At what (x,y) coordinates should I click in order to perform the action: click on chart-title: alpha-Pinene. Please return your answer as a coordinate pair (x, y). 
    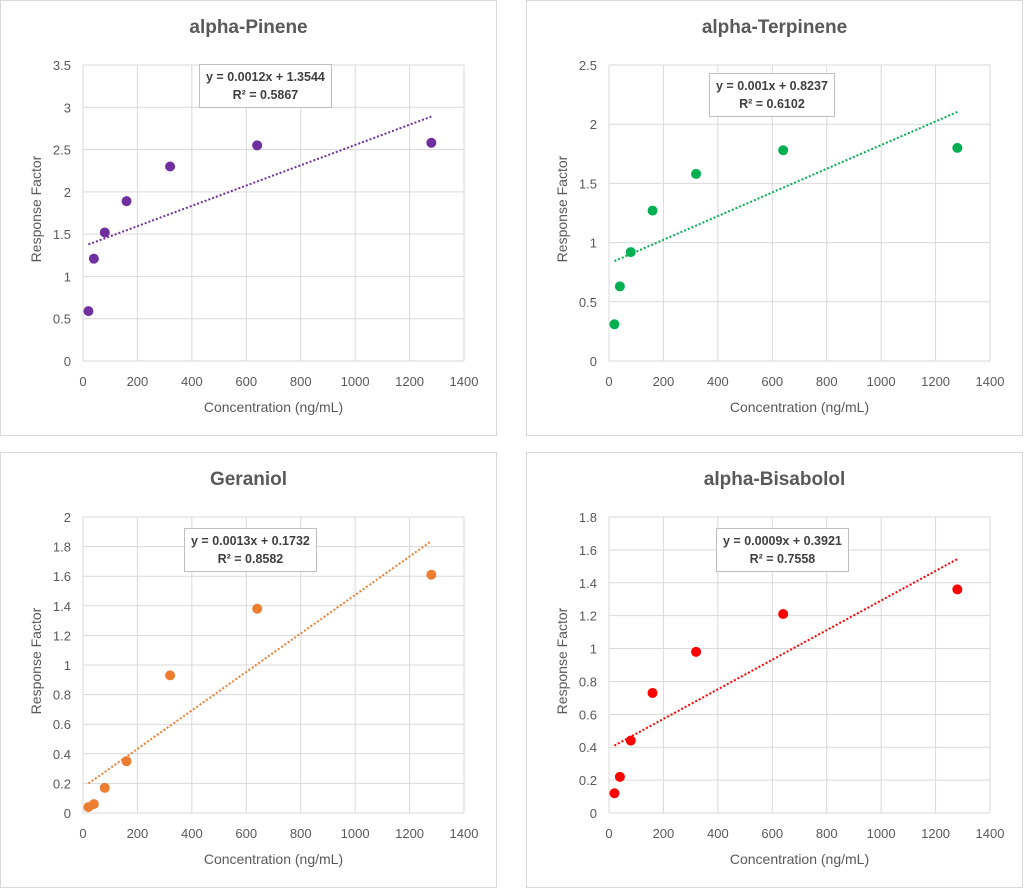
    Looking at the image, I should click on (248, 27).